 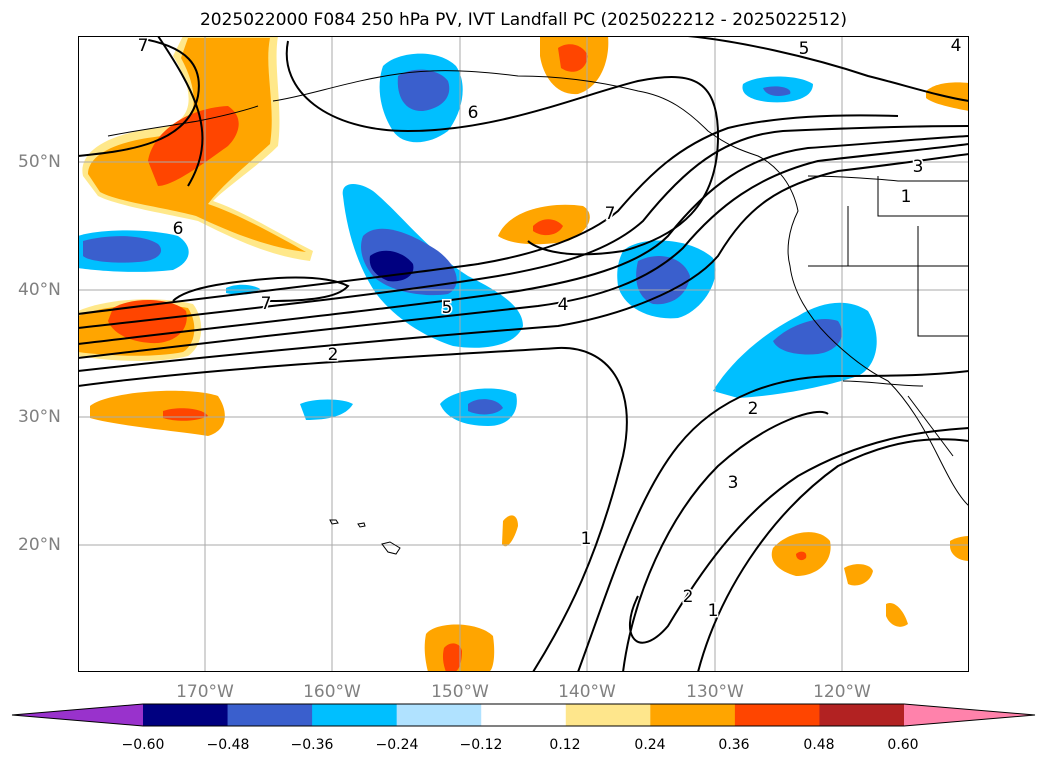 What do you see at coordinates (819, 745) in the screenshot?
I see `colorbar-tick-label: 0.48` at bounding box center [819, 745].